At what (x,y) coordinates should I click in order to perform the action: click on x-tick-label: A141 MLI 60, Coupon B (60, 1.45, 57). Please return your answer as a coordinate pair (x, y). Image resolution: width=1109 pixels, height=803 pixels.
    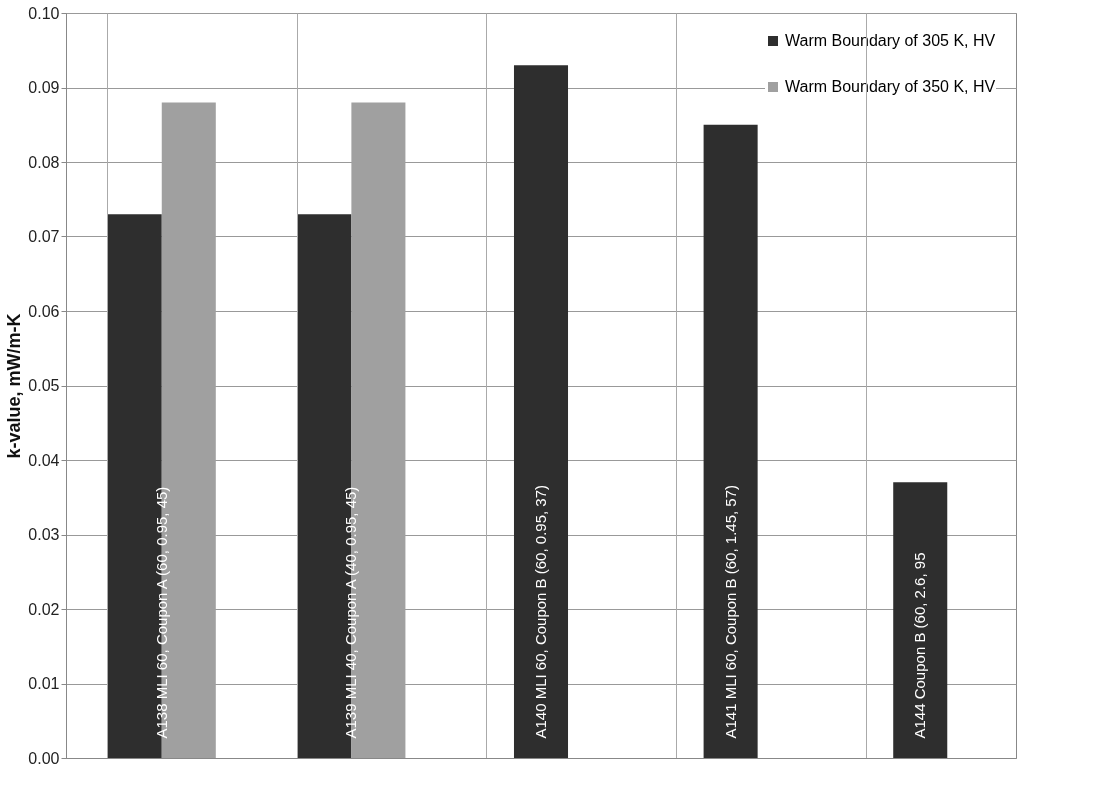
    Looking at the image, I should click on (730, 612).